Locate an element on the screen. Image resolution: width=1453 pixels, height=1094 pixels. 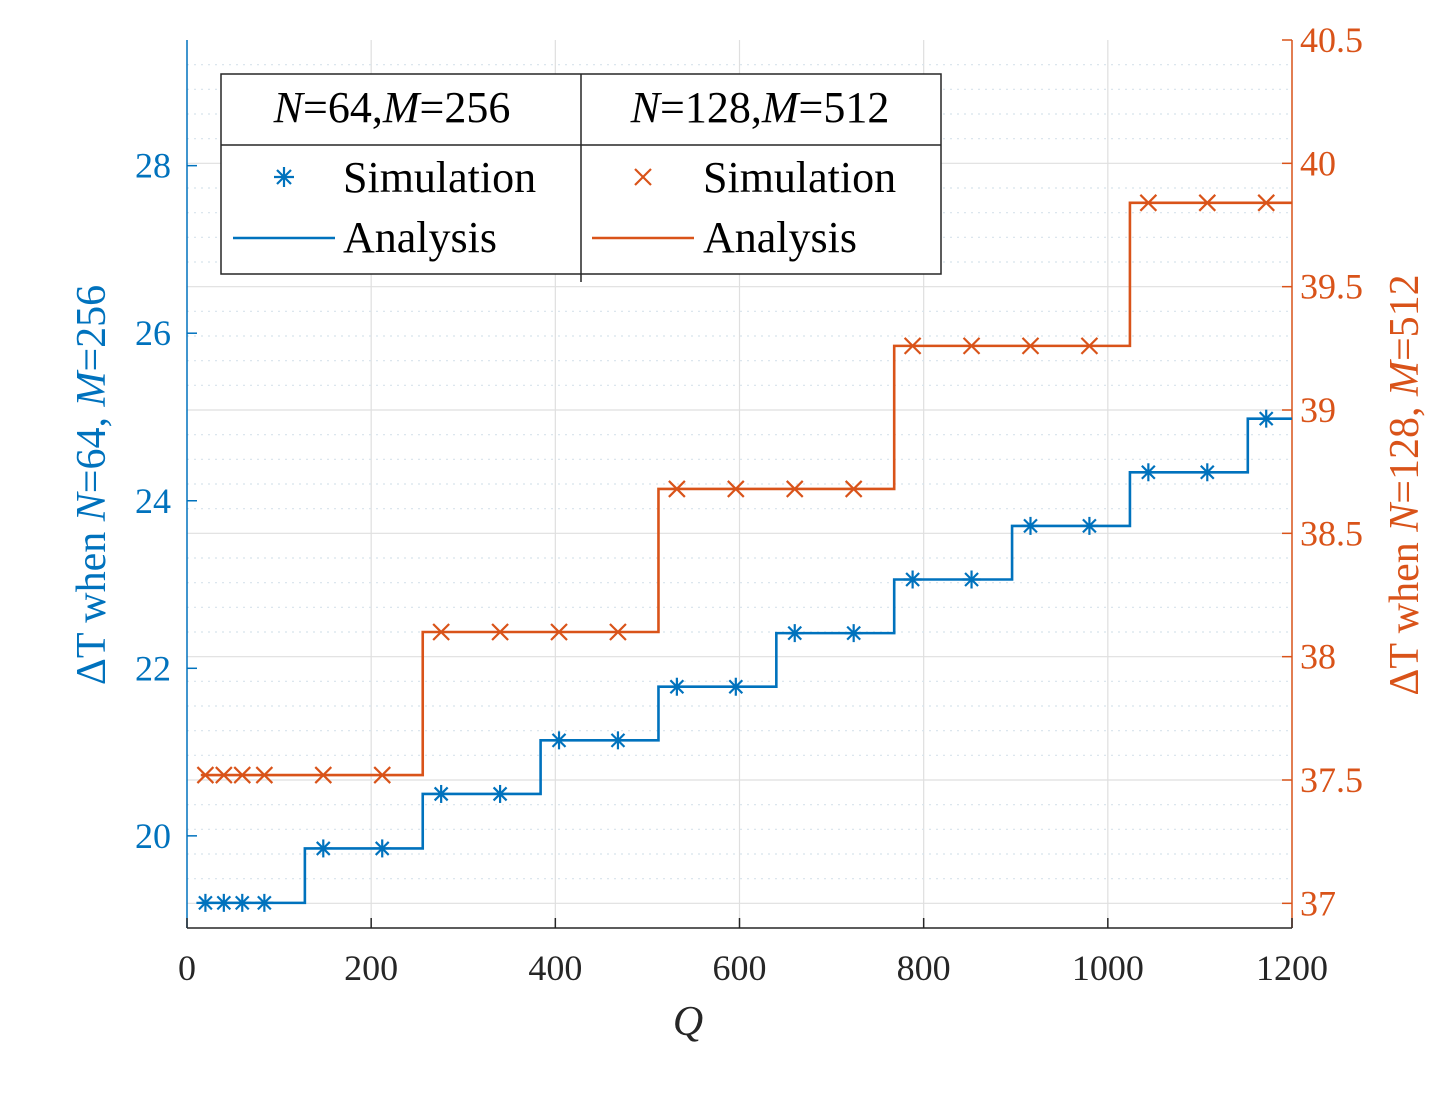
x-axis-label: Q is located at coordinates (688, 1022).